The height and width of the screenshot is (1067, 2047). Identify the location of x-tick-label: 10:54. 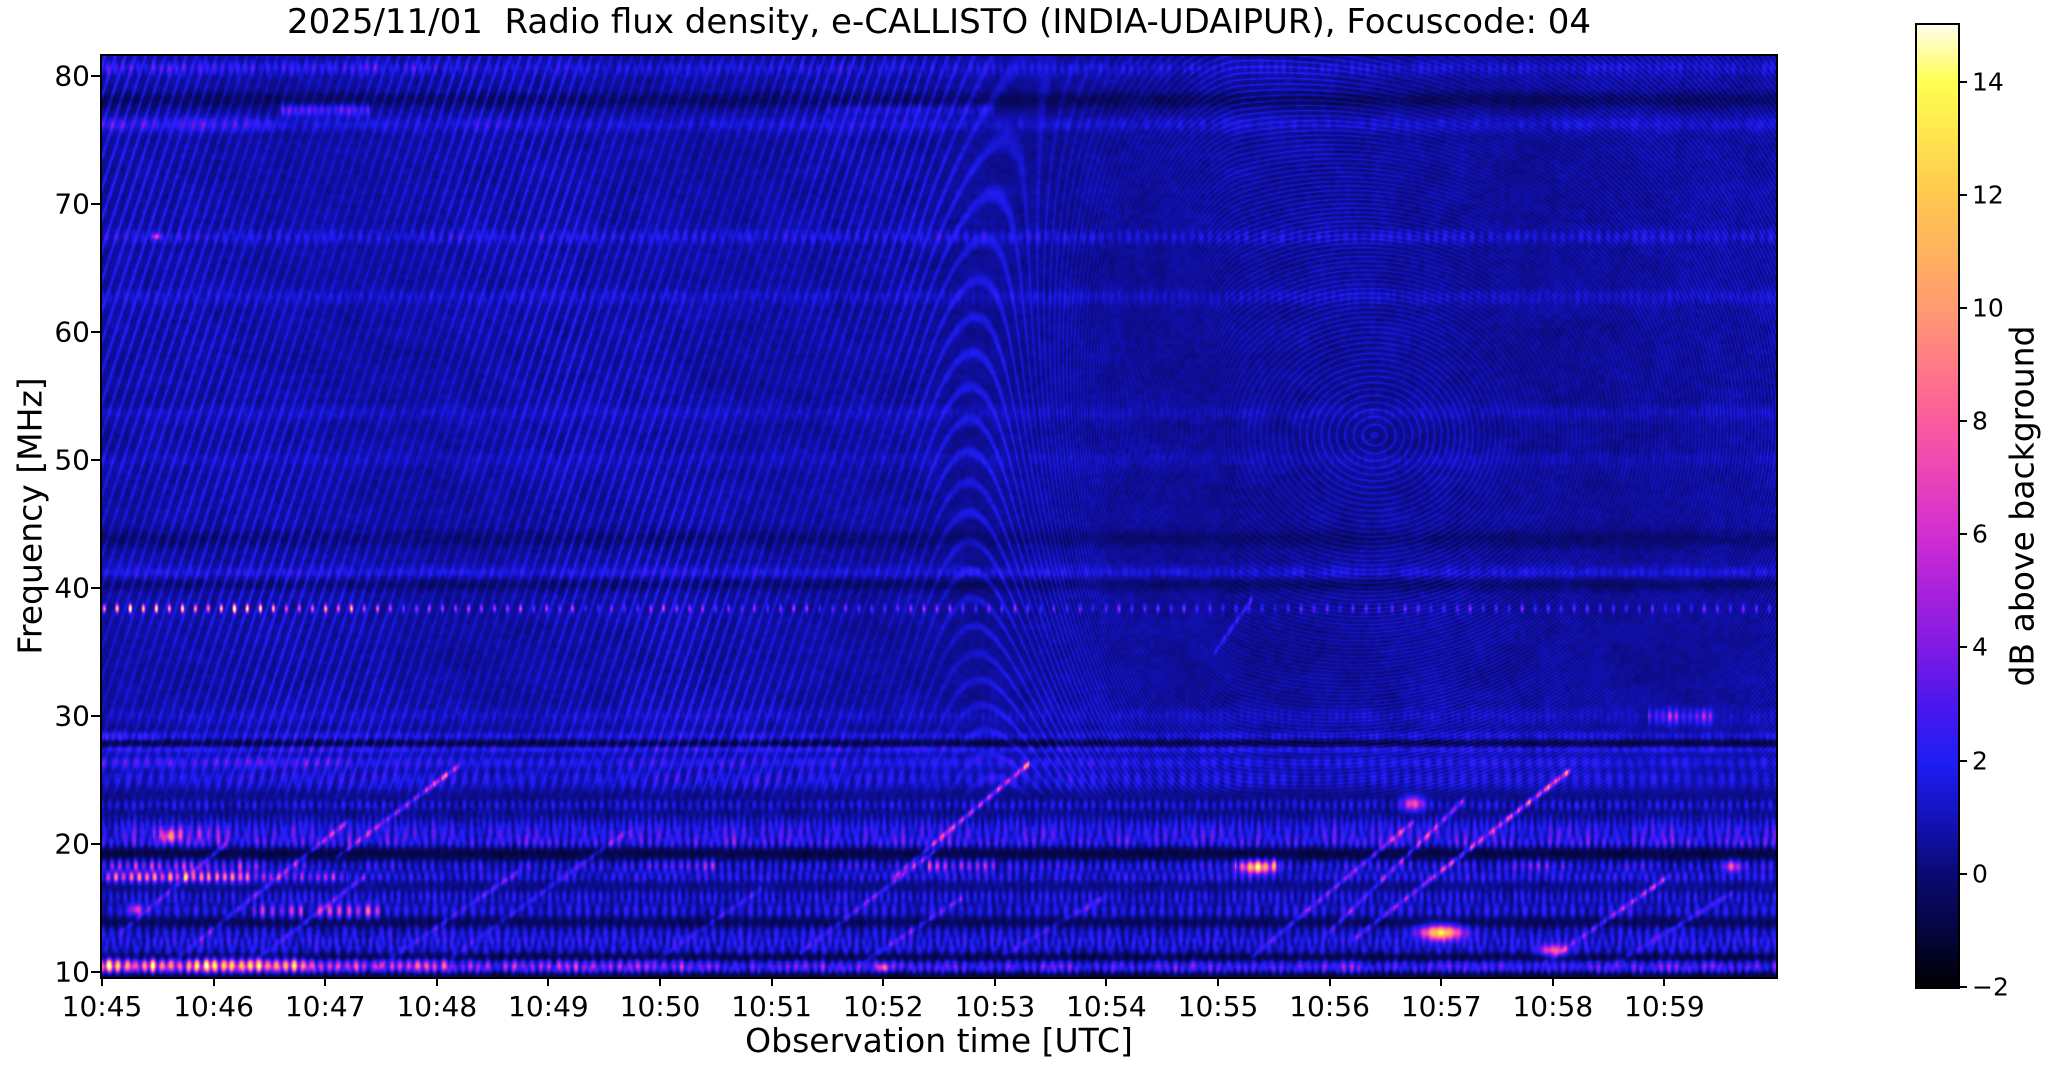
(1106, 1006).